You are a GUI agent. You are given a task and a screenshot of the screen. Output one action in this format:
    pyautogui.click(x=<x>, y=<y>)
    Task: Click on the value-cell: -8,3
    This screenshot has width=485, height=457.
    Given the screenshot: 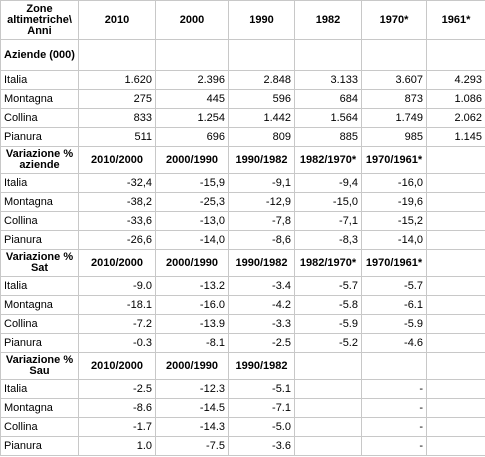 What is the action you would take?
    pyautogui.click(x=328, y=240)
    